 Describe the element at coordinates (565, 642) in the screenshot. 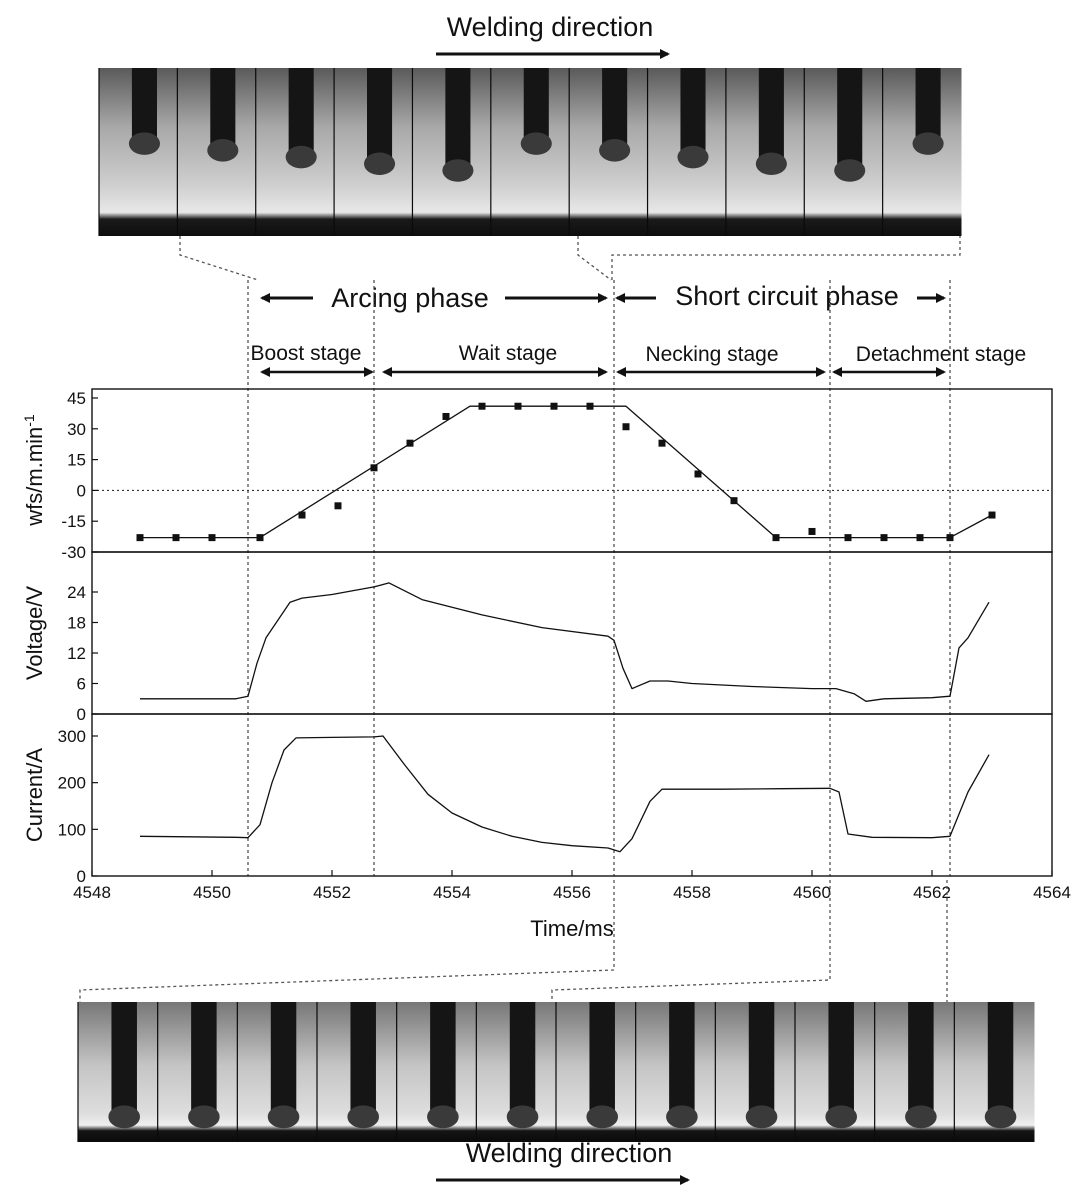

I see `voltage-series-line` at that location.